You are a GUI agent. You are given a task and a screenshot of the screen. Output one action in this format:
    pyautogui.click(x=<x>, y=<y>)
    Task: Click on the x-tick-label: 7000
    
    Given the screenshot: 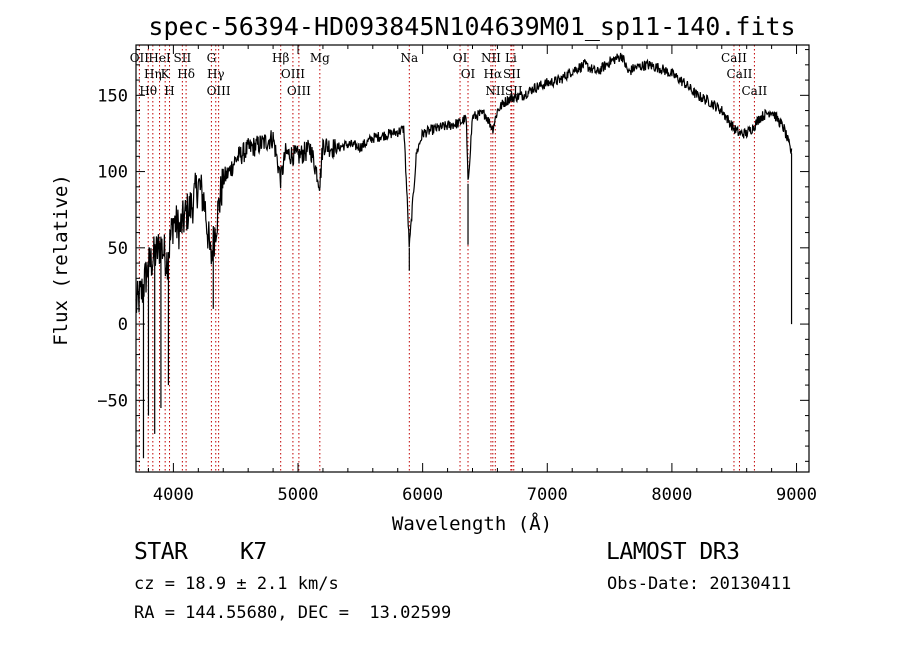 What is the action you would take?
    pyautogui.click(x=547, y=495)
    